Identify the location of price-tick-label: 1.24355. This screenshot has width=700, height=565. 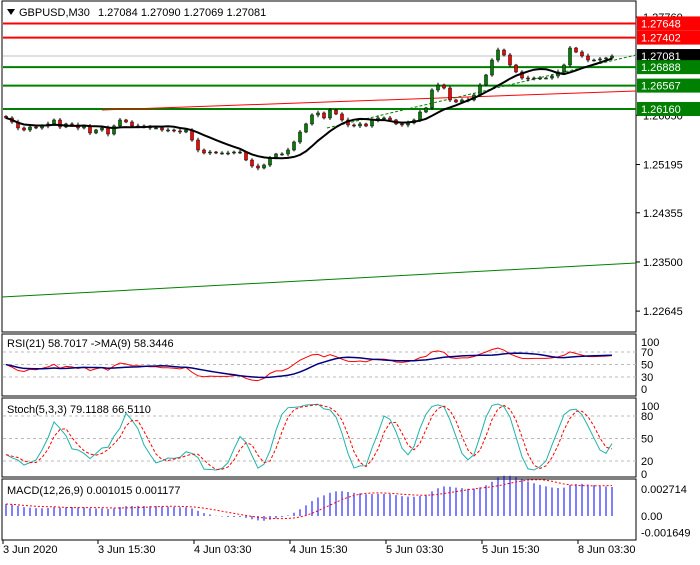
(663, 214).